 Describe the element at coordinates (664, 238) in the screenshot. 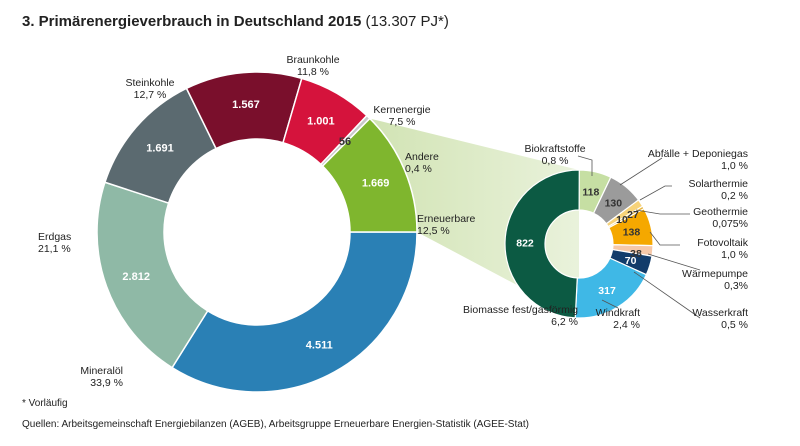

I see `leader-line-fotovoltaik` at that location.